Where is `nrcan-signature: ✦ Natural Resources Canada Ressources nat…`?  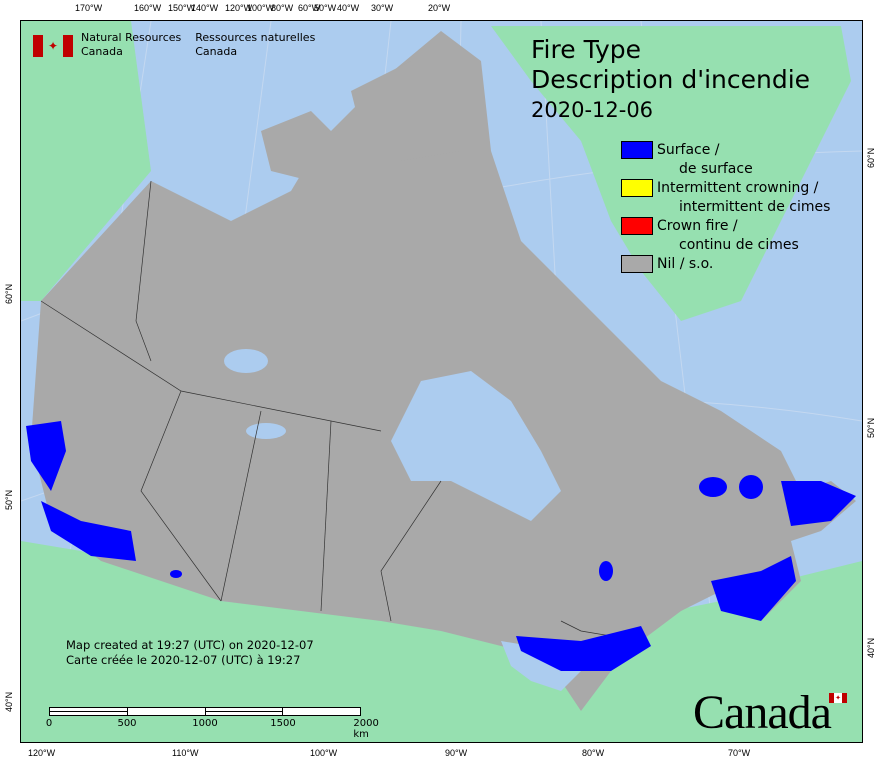
nrcan-signature: ✦ Natural Resources Canada Ressources nat… is located at coordinates (174, 45).